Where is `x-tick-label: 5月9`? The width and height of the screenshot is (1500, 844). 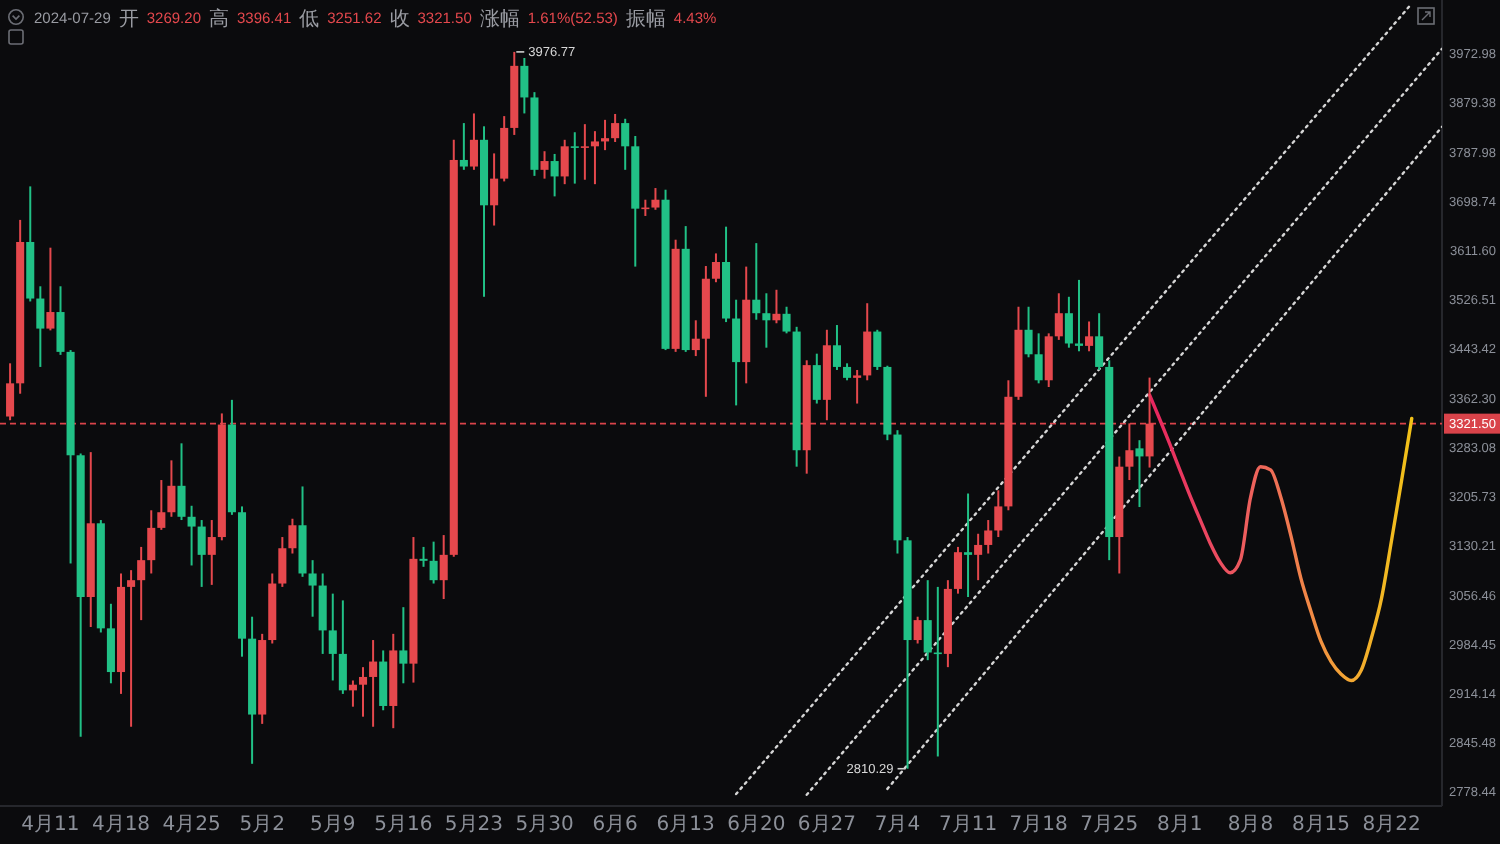
x-tick-label: 5月9 is located at coordinates (333, 825).